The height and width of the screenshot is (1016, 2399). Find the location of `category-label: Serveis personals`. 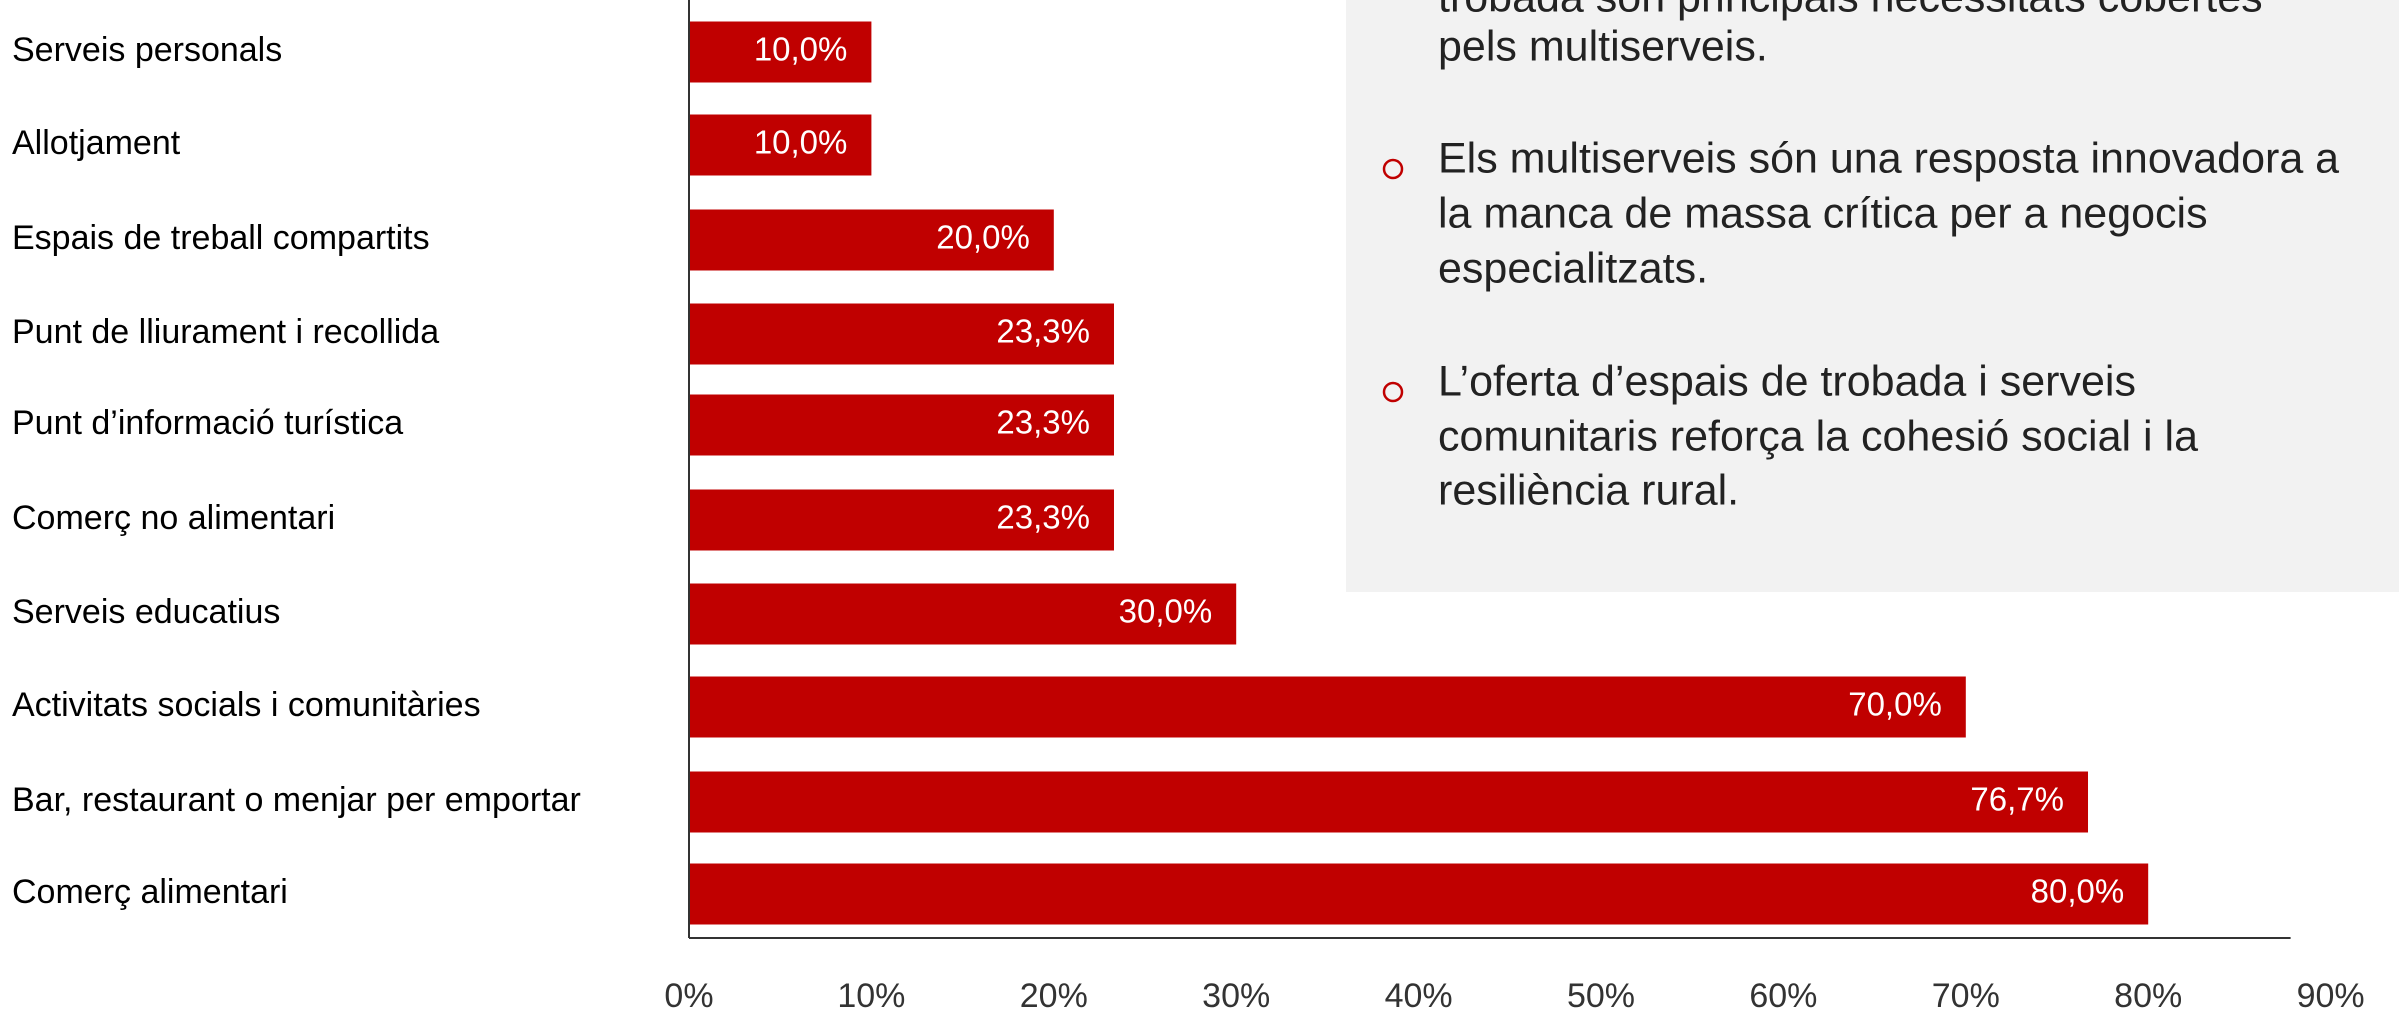

category-label: Serveis personals is located at coordinates (147, 50).